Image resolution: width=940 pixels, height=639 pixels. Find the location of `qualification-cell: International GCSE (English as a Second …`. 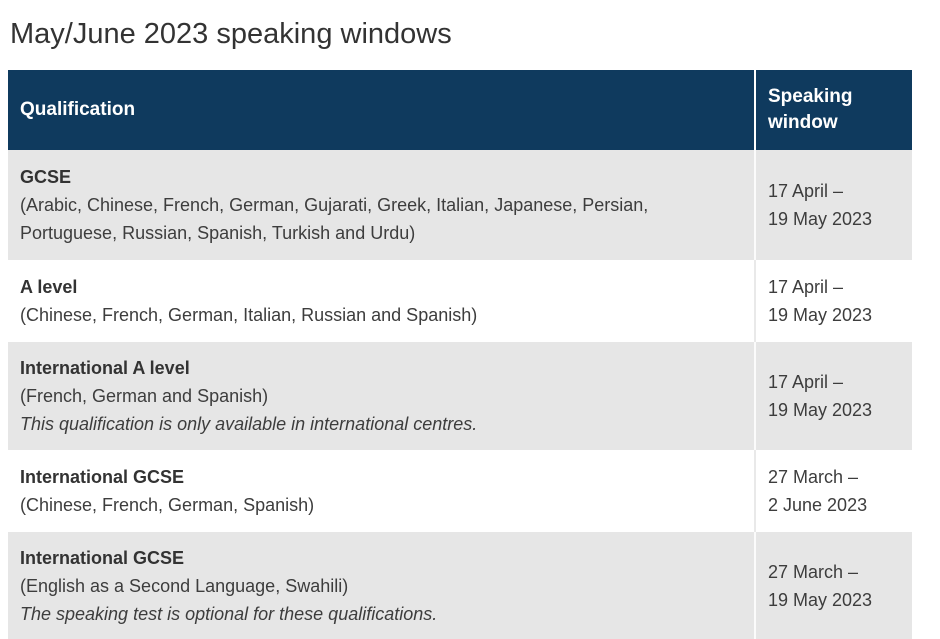

qualification-cell: International GCSE (English as a Second … is located at coordinates (381, 585).